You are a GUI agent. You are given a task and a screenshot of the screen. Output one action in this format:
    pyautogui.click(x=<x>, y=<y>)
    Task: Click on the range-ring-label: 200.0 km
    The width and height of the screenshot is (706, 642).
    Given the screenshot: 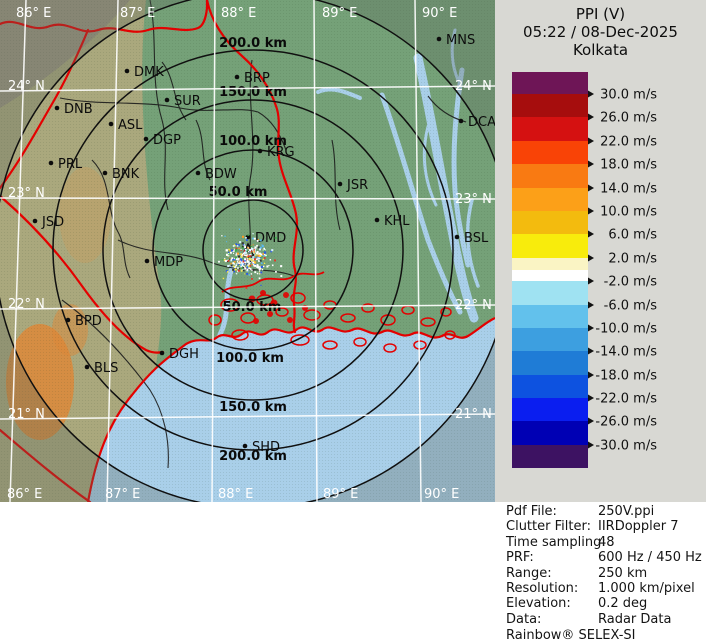 What is the action you would take?
    pyautogui.click(x=253, y=456)
    